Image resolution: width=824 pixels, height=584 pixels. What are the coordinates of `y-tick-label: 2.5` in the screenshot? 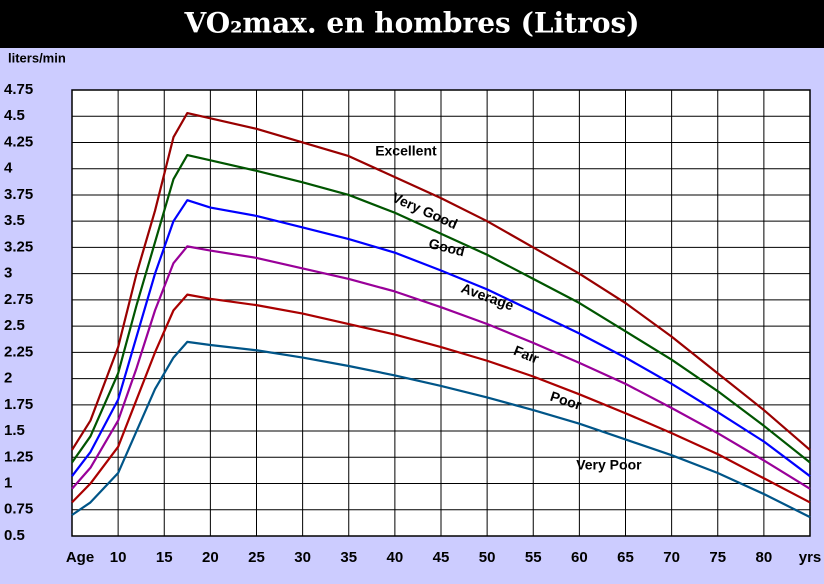 It's located at (14, 325).